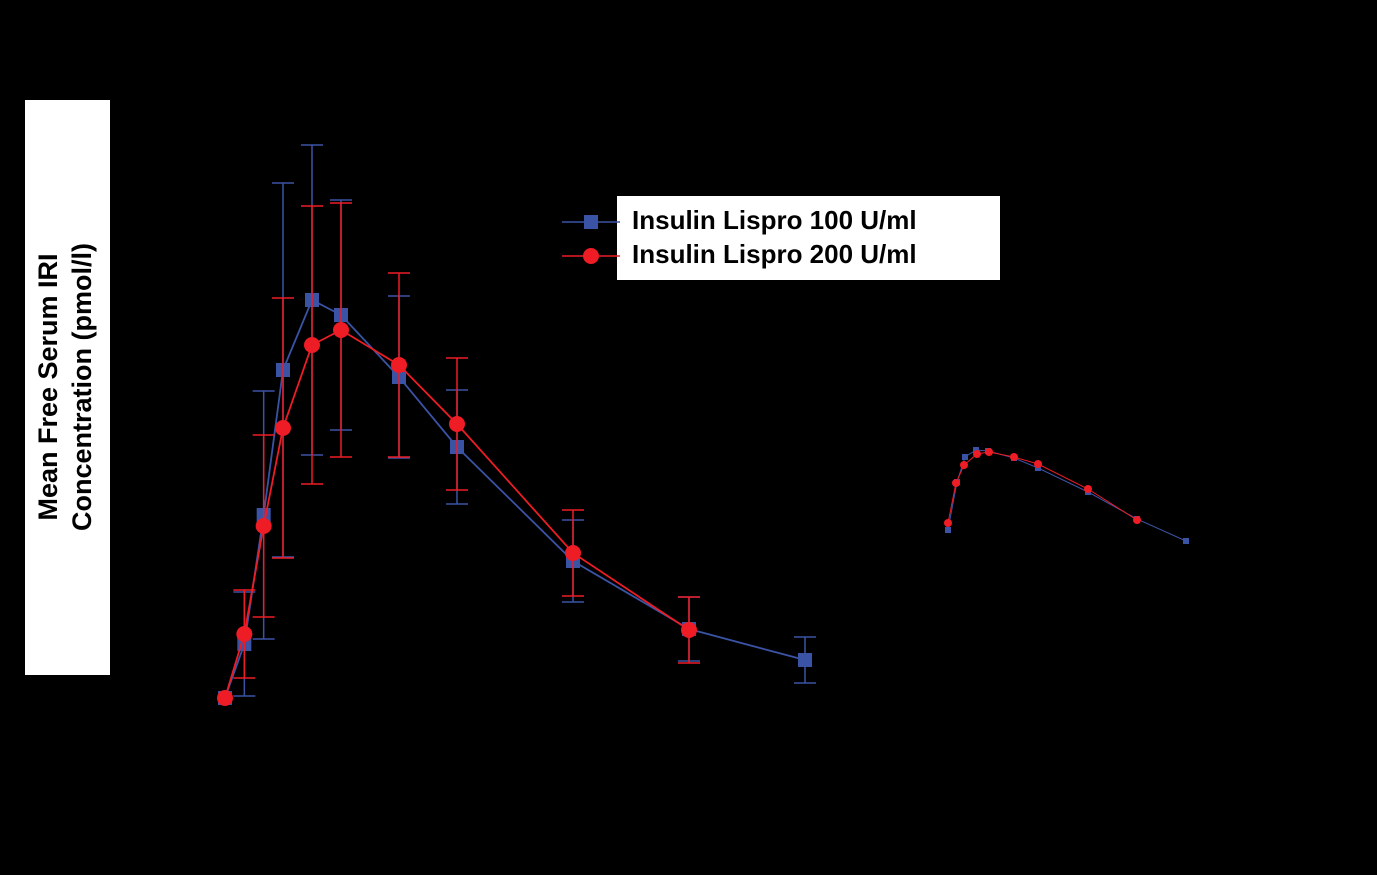  I want to click on legend-label: Insulin Lispro 100 U/ml, so click(774, 220).